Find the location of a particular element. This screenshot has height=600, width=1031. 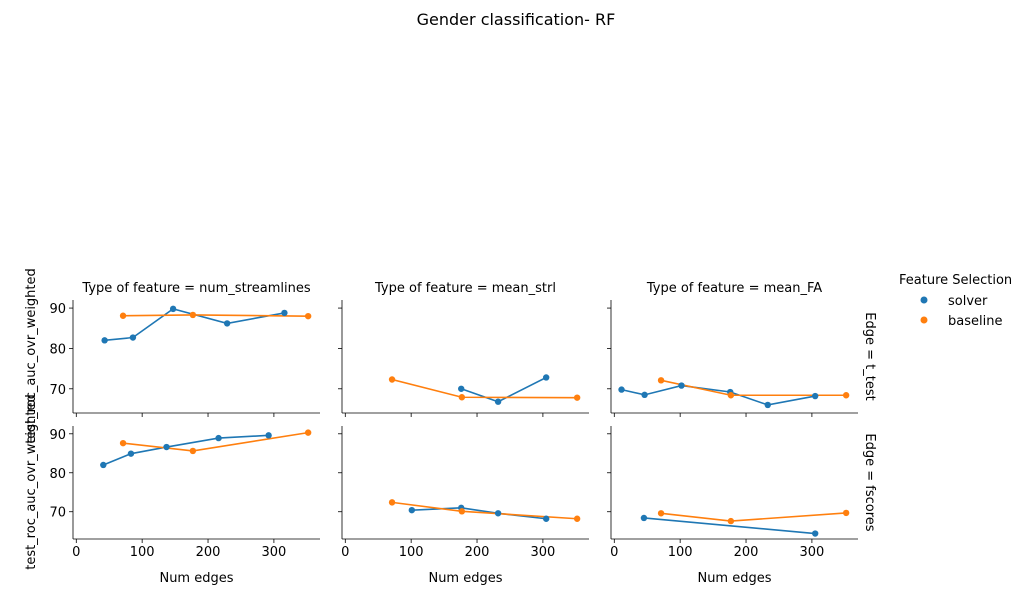

legend-label-solver: solver is located at coordinates (968, 301).